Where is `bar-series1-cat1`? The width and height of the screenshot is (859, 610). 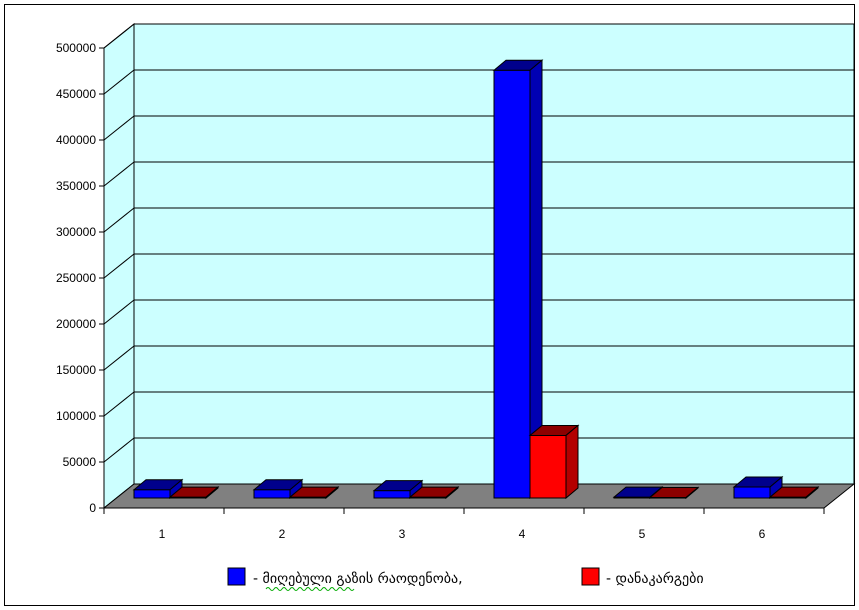 bar-series1-cat1 is located at coordinates (158, 489).